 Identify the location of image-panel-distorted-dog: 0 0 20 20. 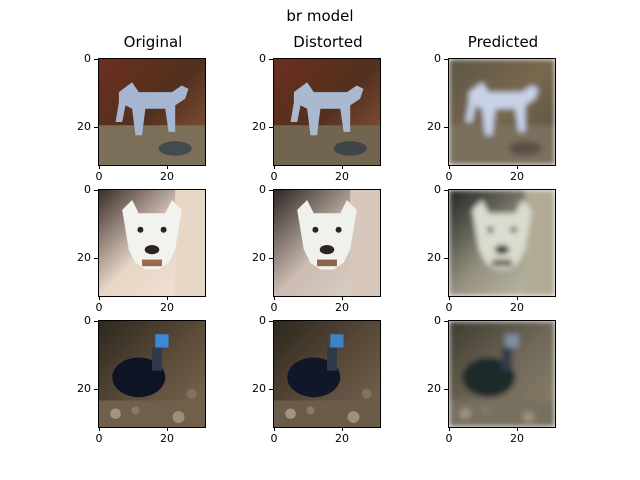
(316, 248).